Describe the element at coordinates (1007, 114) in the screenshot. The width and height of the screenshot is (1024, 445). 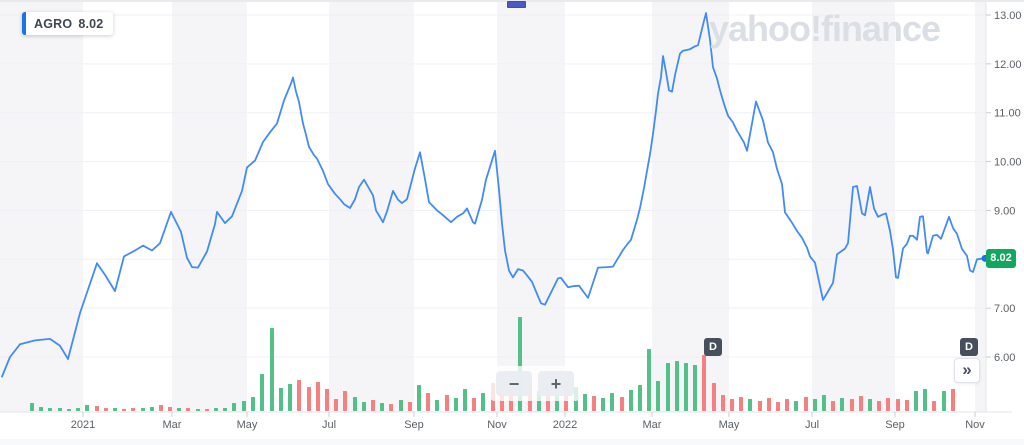
I see `y-axis-label: 11.00` at that location.